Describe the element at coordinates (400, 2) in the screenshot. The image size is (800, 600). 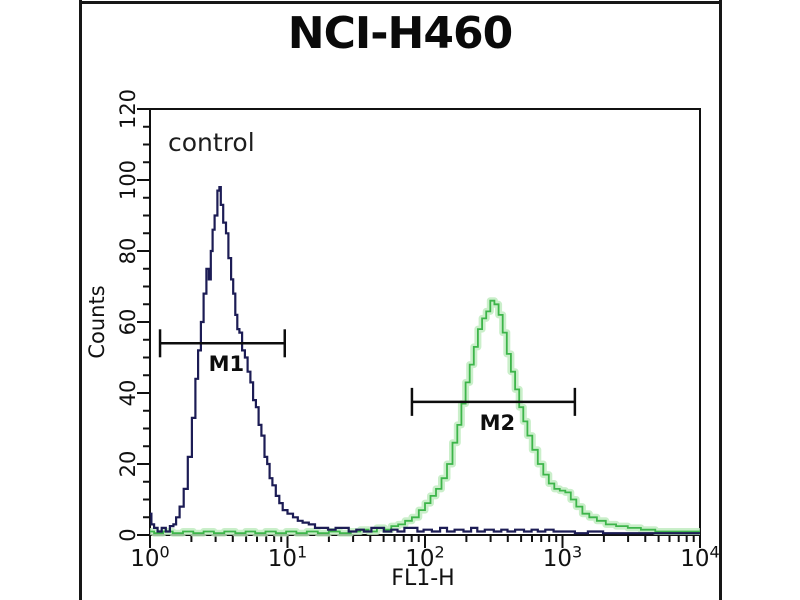
I see `photo-frame-top` at that location.